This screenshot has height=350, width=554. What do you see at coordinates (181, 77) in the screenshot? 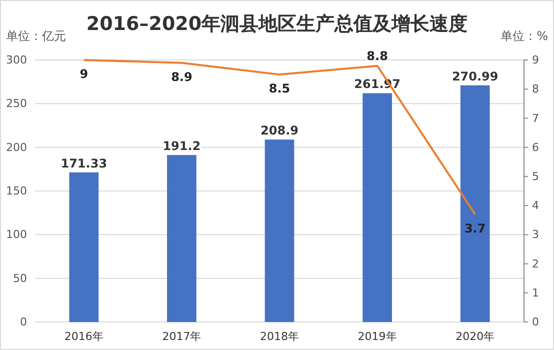
I see `data-label: 8.9` at bounding box center [181, 77].